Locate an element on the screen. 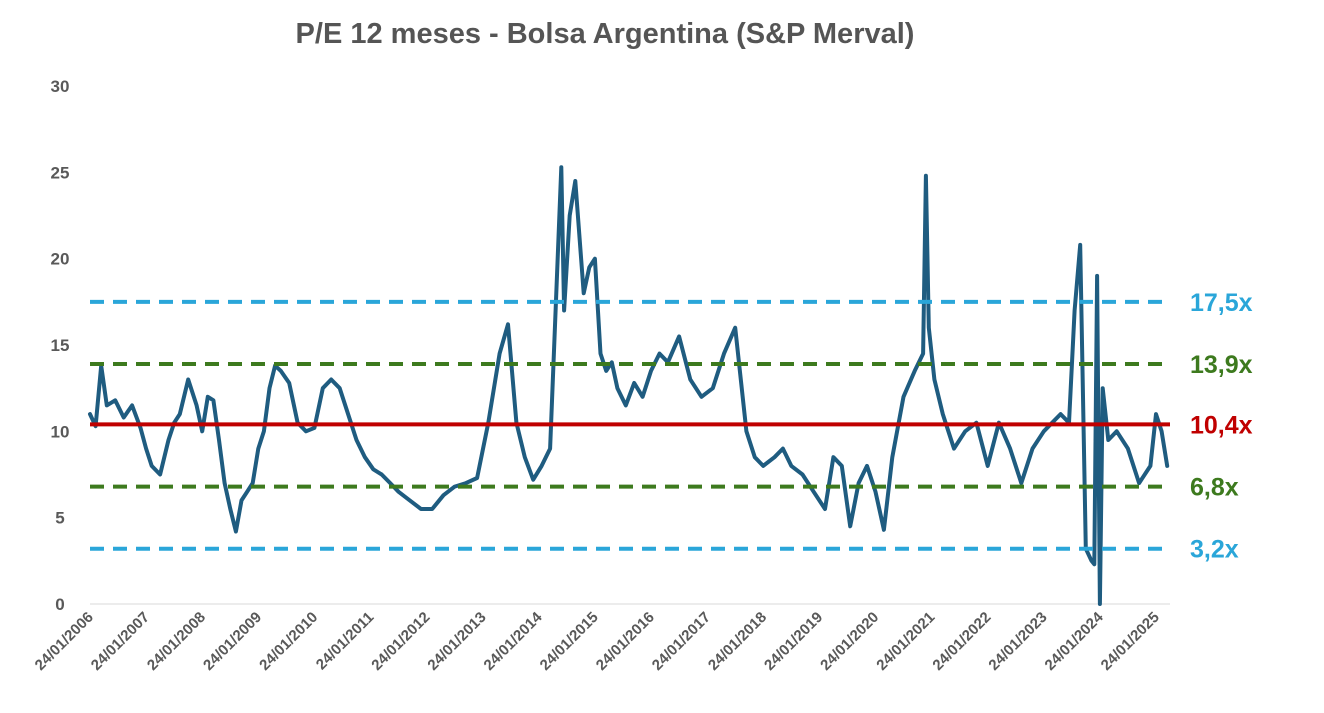 The width and height of the screenshot is (1324, 713). y-tick-label: 15 is located at coordinates (60, 345).